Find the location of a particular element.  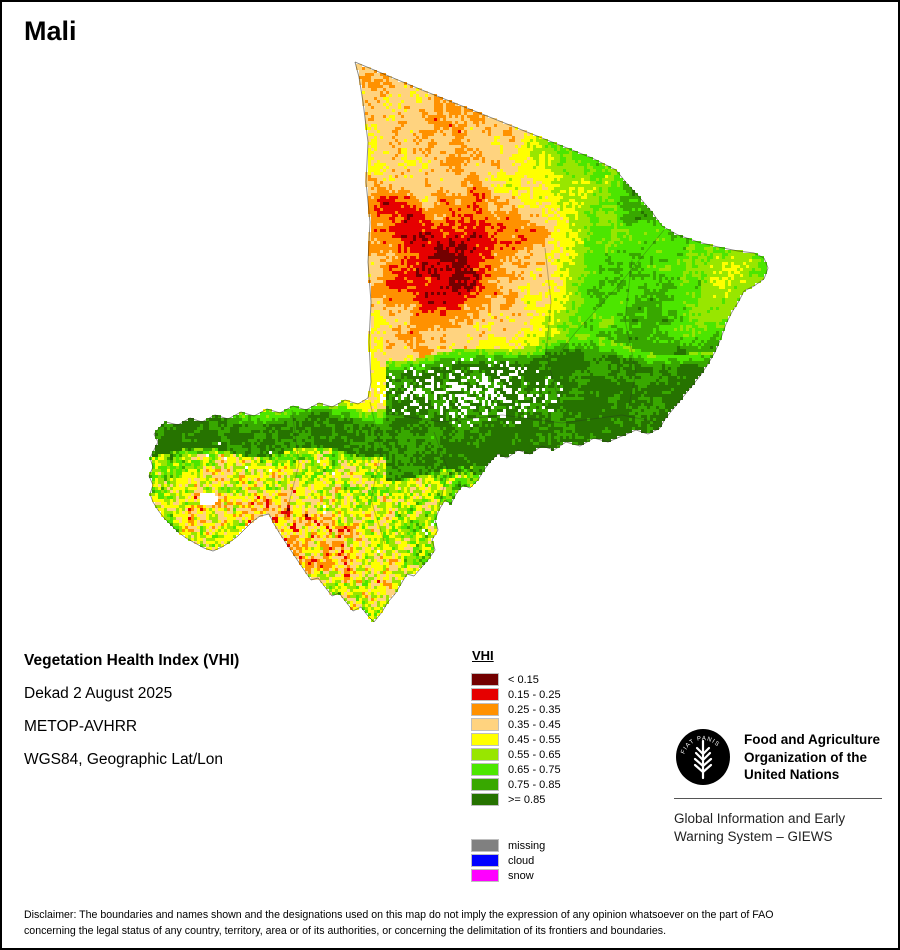

legend-row: < 0.15 is located at coordinates (516, 679).